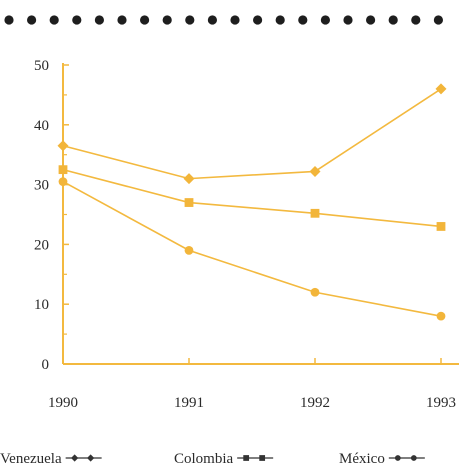 The width and height of the screenshot is (459, 467). What do you see at coordinates (41, 305) in the screenshot?
I see `y-tick-label: 10` at bounding box center [41, 305].